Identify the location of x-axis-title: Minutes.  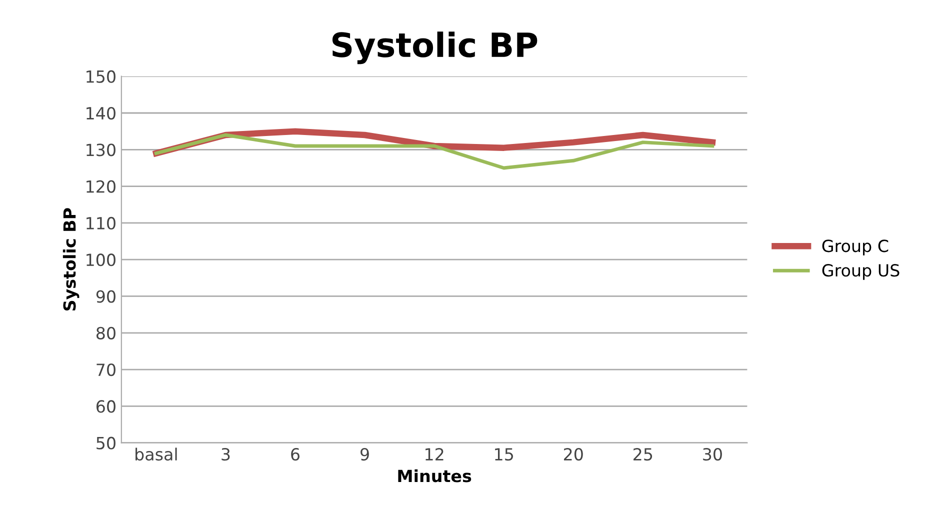
(435, 475).